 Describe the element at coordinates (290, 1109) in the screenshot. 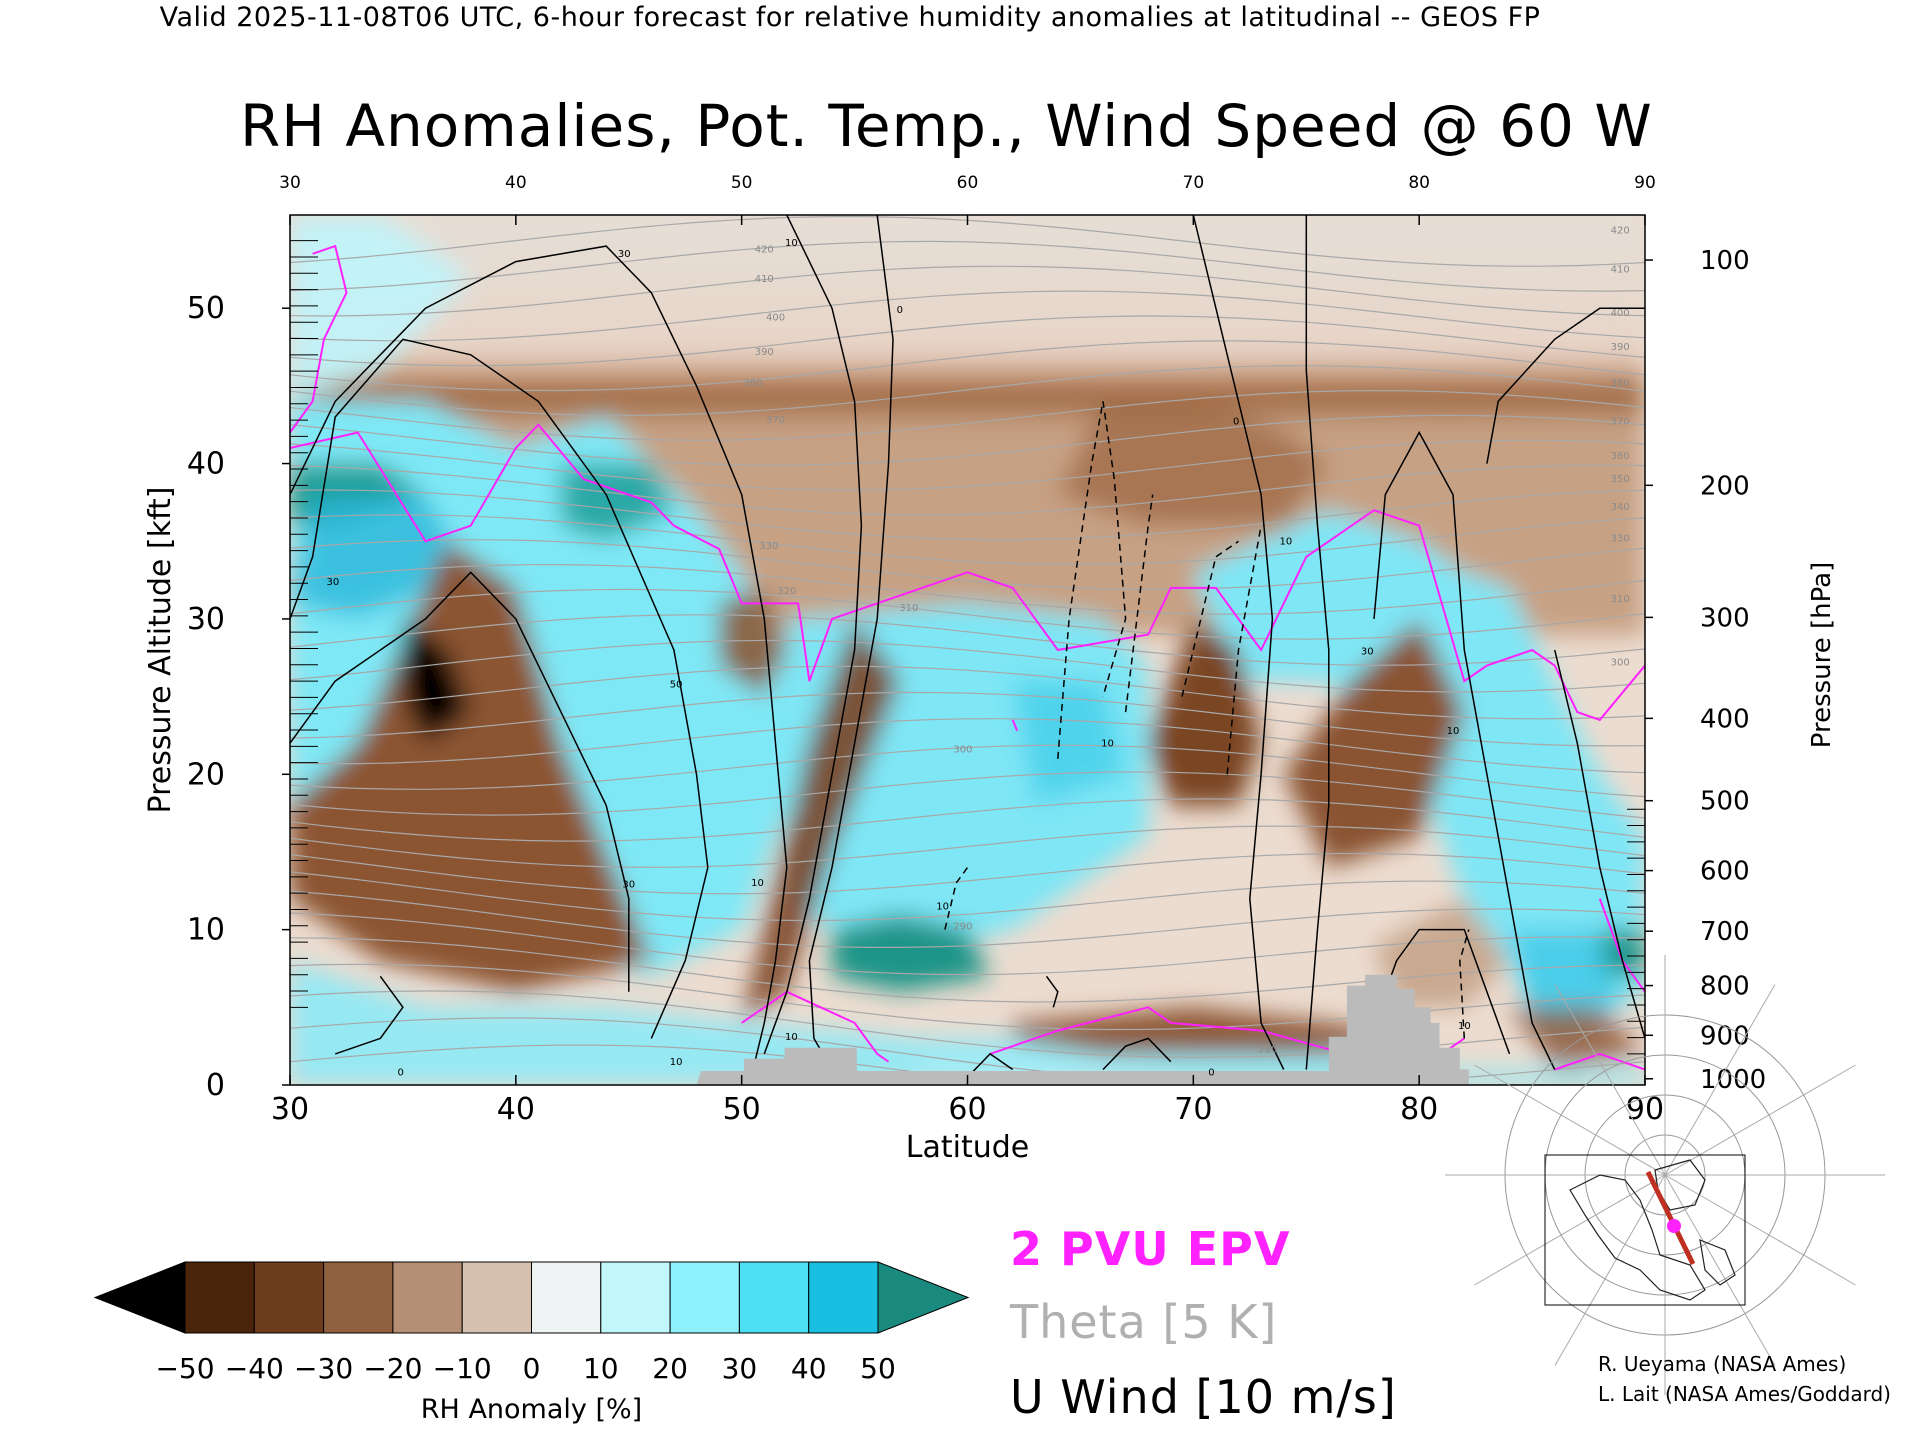

I see `x-tick-label: 30` at that location.